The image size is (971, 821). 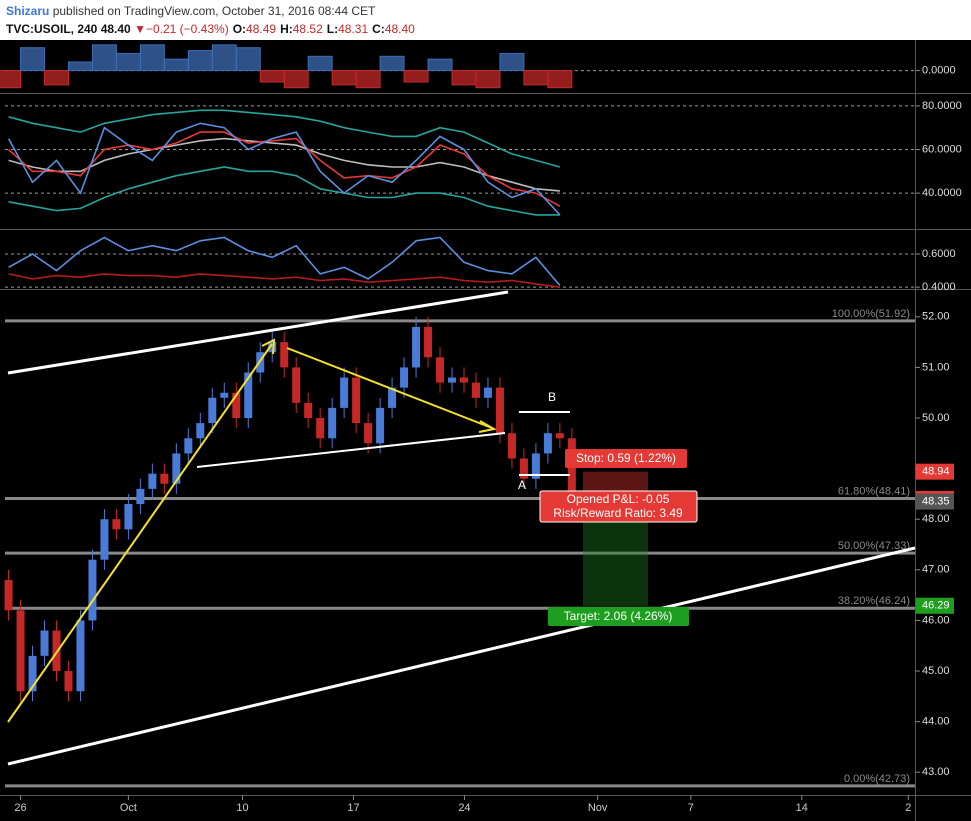 What do you see at coordinates (936, 418) in the screenshot?
I see `y-tick-label: 50.00` at bounding box center [936, 418].